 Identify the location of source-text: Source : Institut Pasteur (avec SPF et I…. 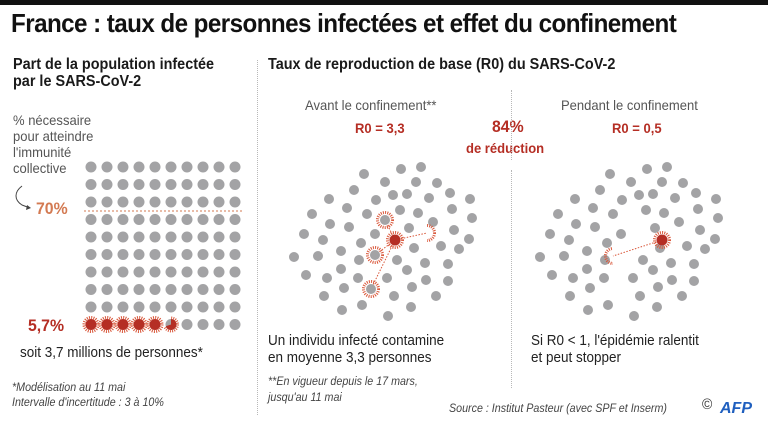
(558, 409).